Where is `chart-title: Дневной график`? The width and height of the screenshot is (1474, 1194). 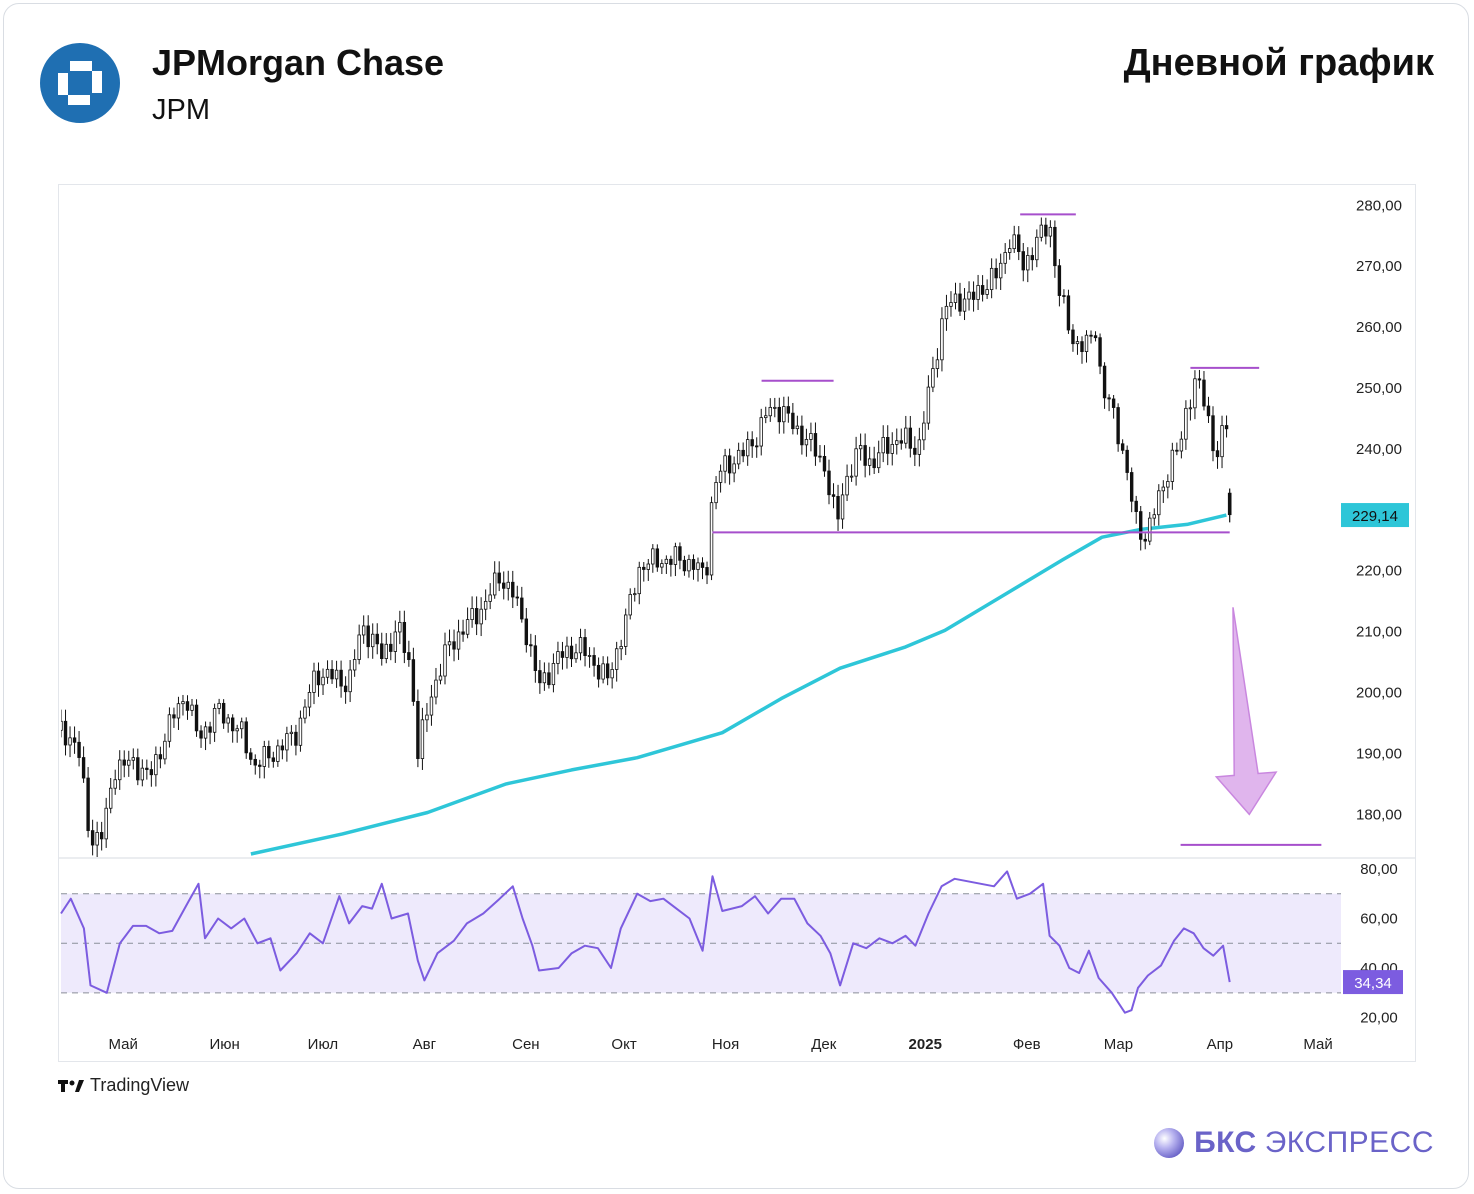
chart-title: Дневной график is located at coordinates (1278, 63).